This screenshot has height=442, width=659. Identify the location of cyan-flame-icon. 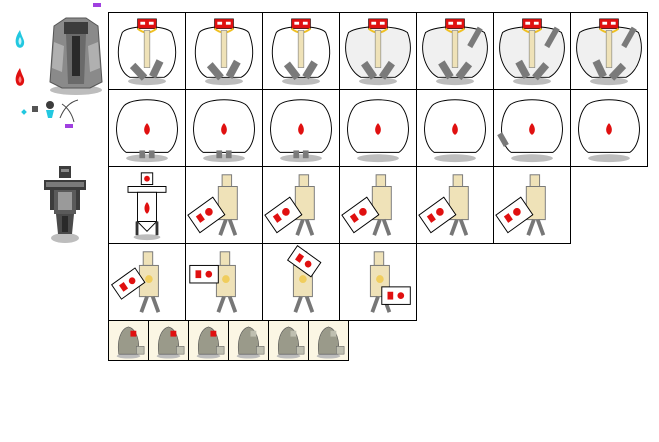
(20, 39).